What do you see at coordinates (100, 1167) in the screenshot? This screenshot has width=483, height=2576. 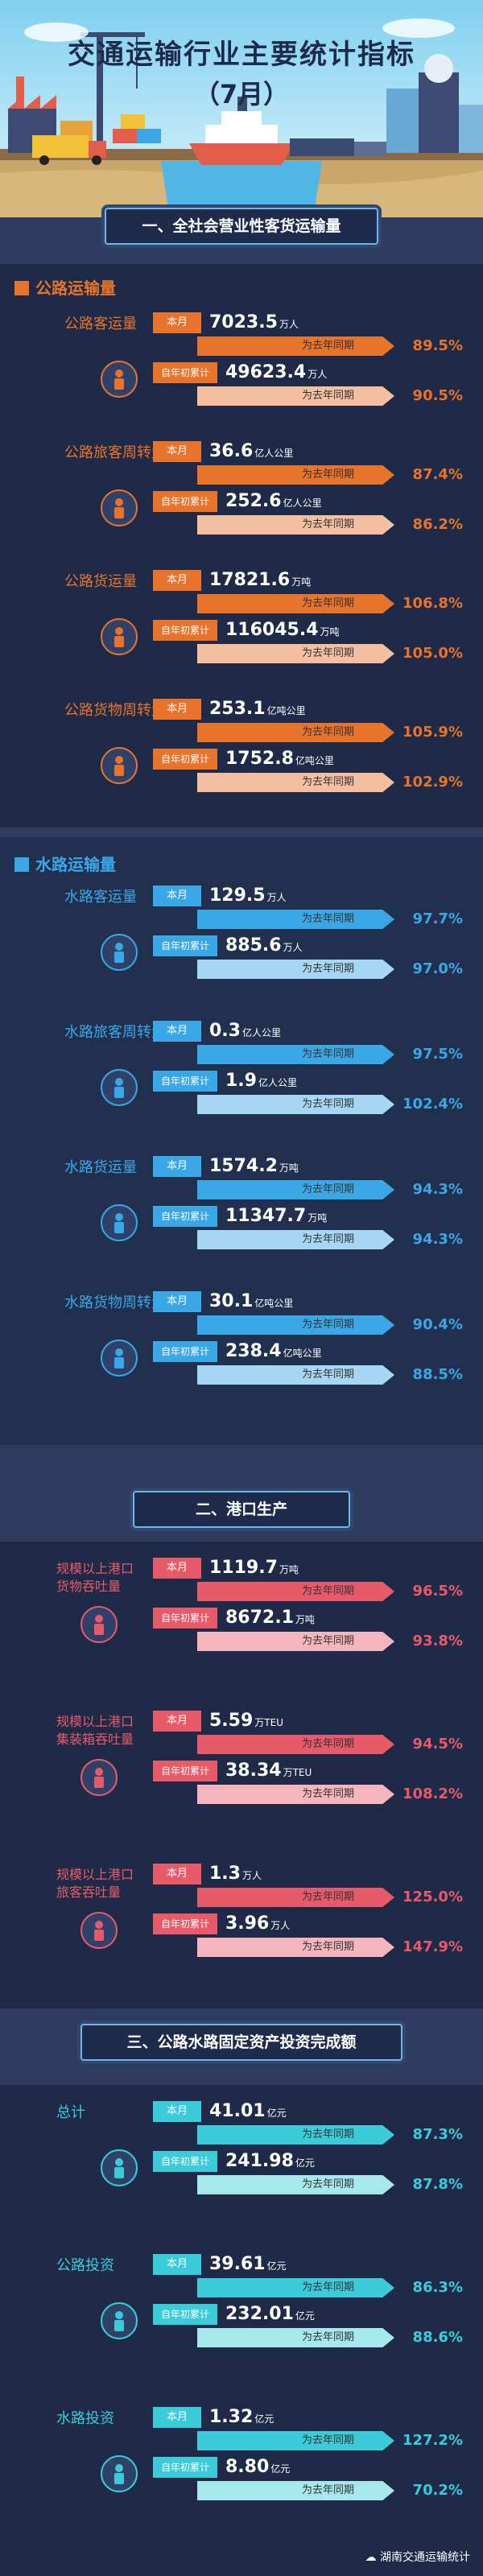 I see `metric-label: 水路货运量` at bounding box center [100, 1167].